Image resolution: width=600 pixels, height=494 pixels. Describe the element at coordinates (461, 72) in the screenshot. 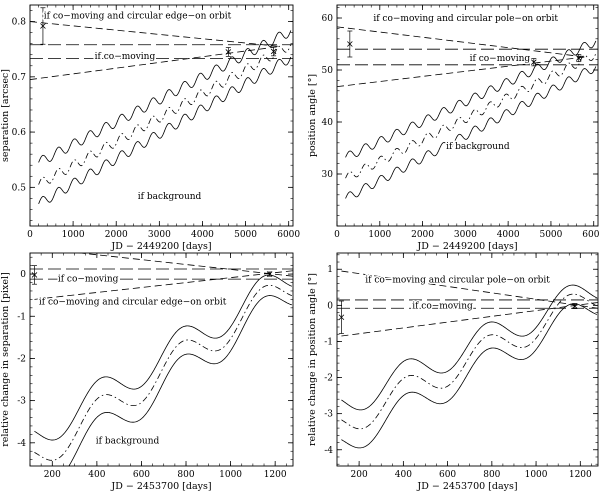

I see `series-line-pole-on-orbit-lower` at that location.